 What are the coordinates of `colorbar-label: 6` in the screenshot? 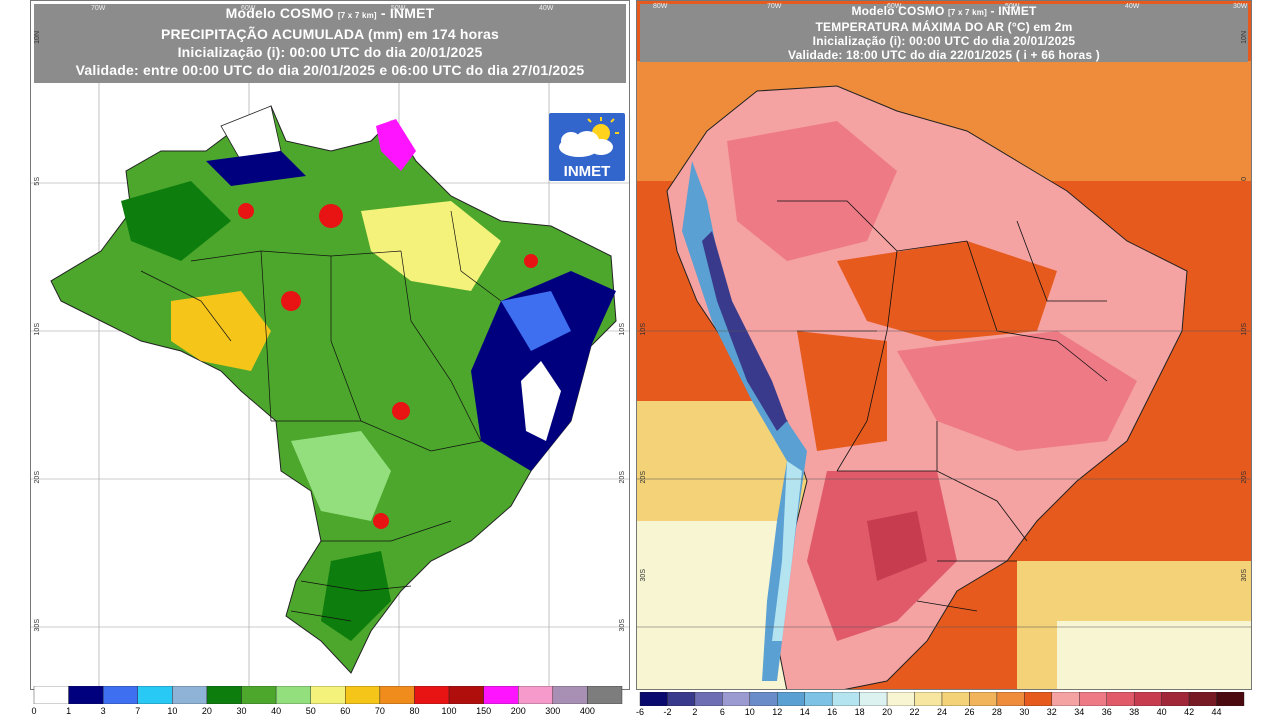 It's located at (722, 712).